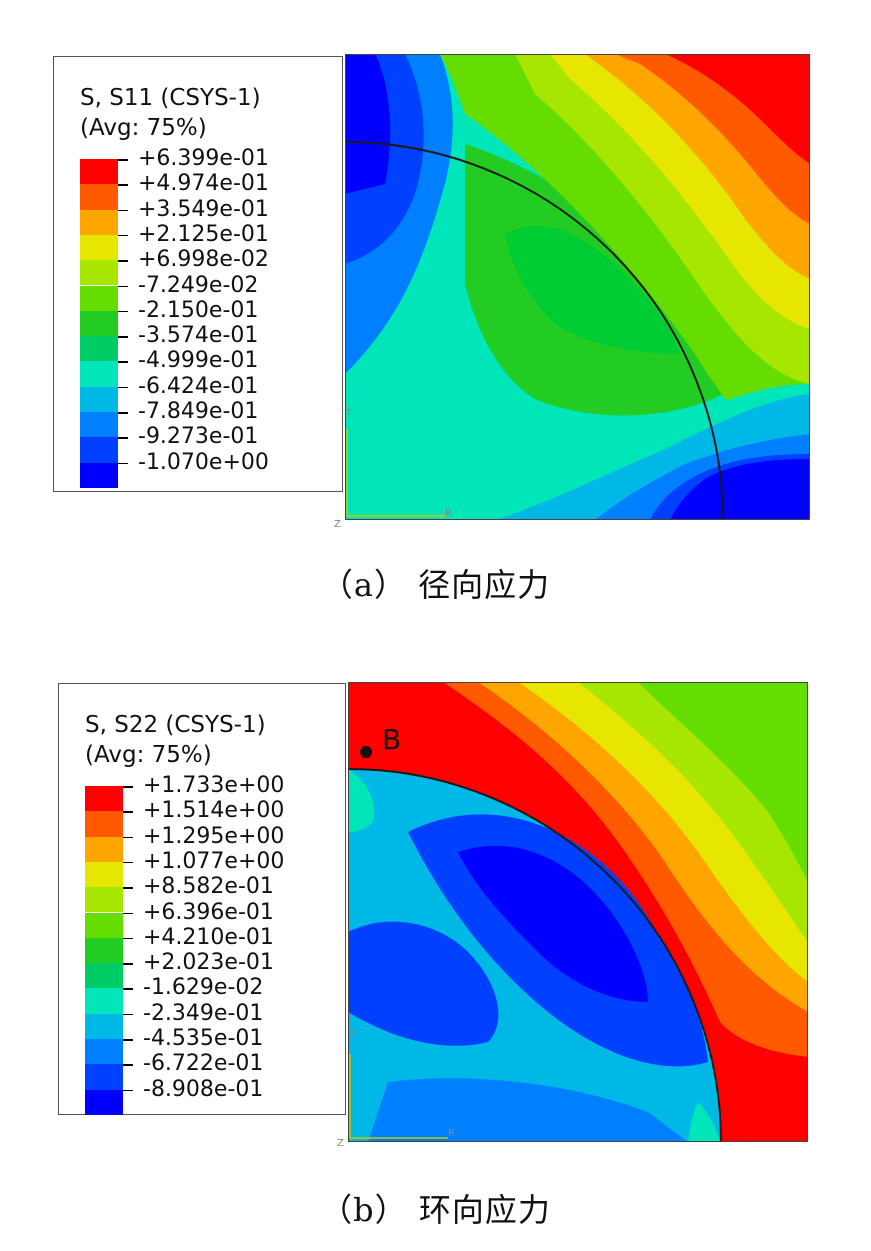 Image resolution: width=871 pixels, height=1251 pixels. What do you see at coordinates (175, 725) in the screenshot?
I see `legend-title: S, S22 (CSYS-1)` at bounding box center [175, 725].